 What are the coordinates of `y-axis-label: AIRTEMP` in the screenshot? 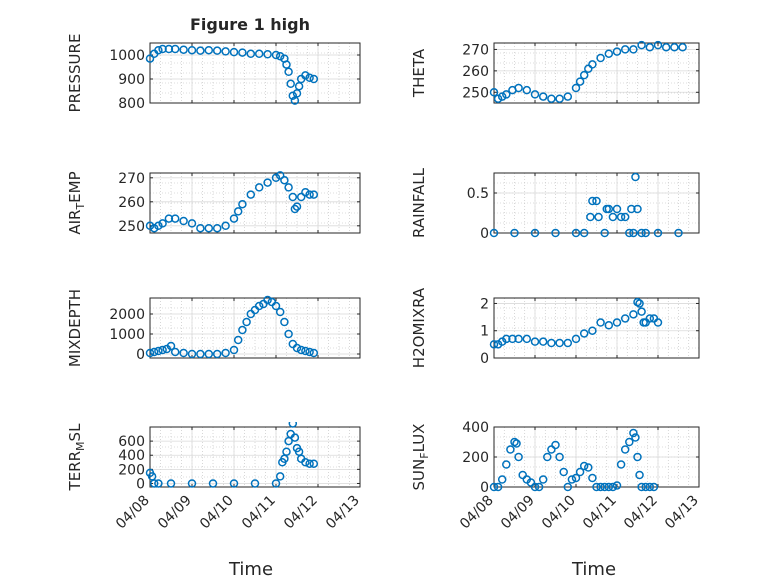 It's located at (76, 202).